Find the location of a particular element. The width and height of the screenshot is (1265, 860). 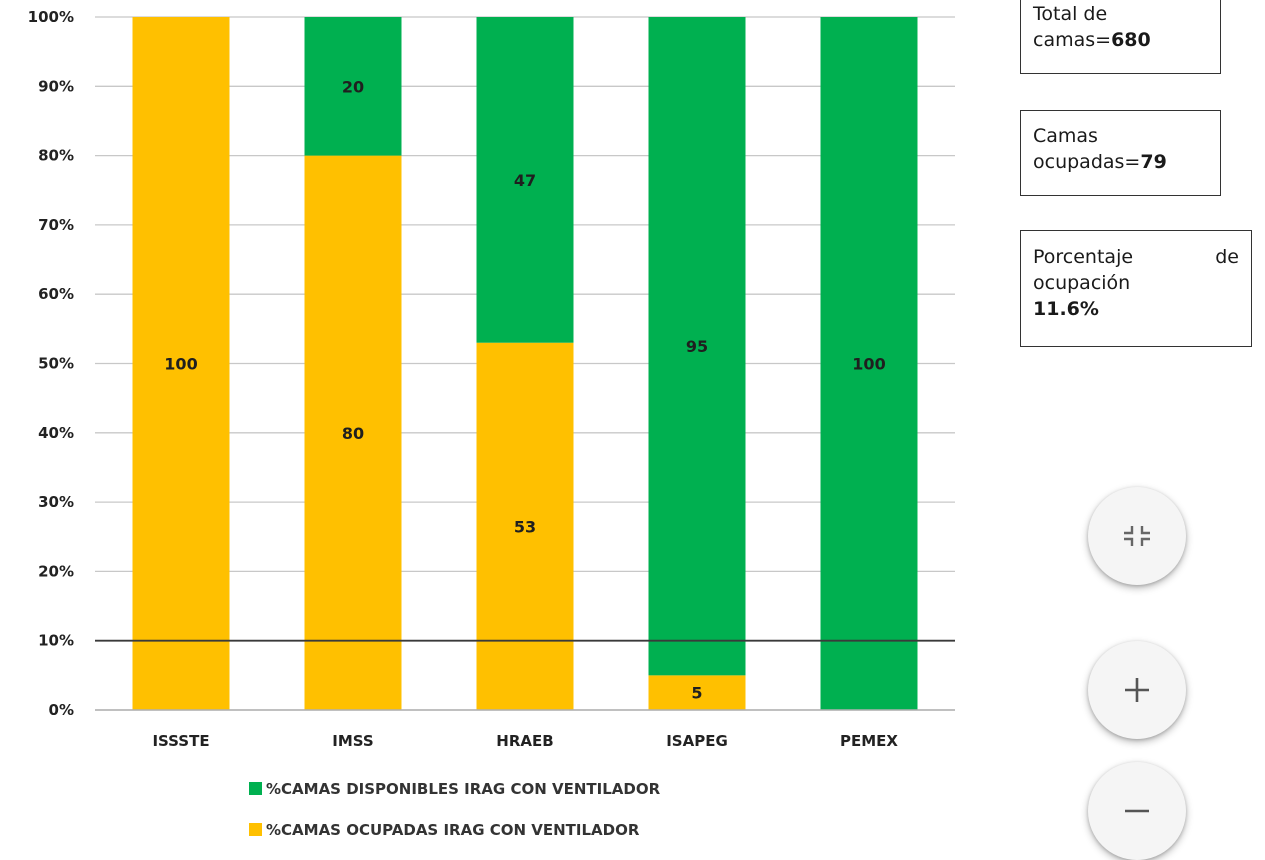

y-tick-label: 0% is located at coordinates (61, 710).